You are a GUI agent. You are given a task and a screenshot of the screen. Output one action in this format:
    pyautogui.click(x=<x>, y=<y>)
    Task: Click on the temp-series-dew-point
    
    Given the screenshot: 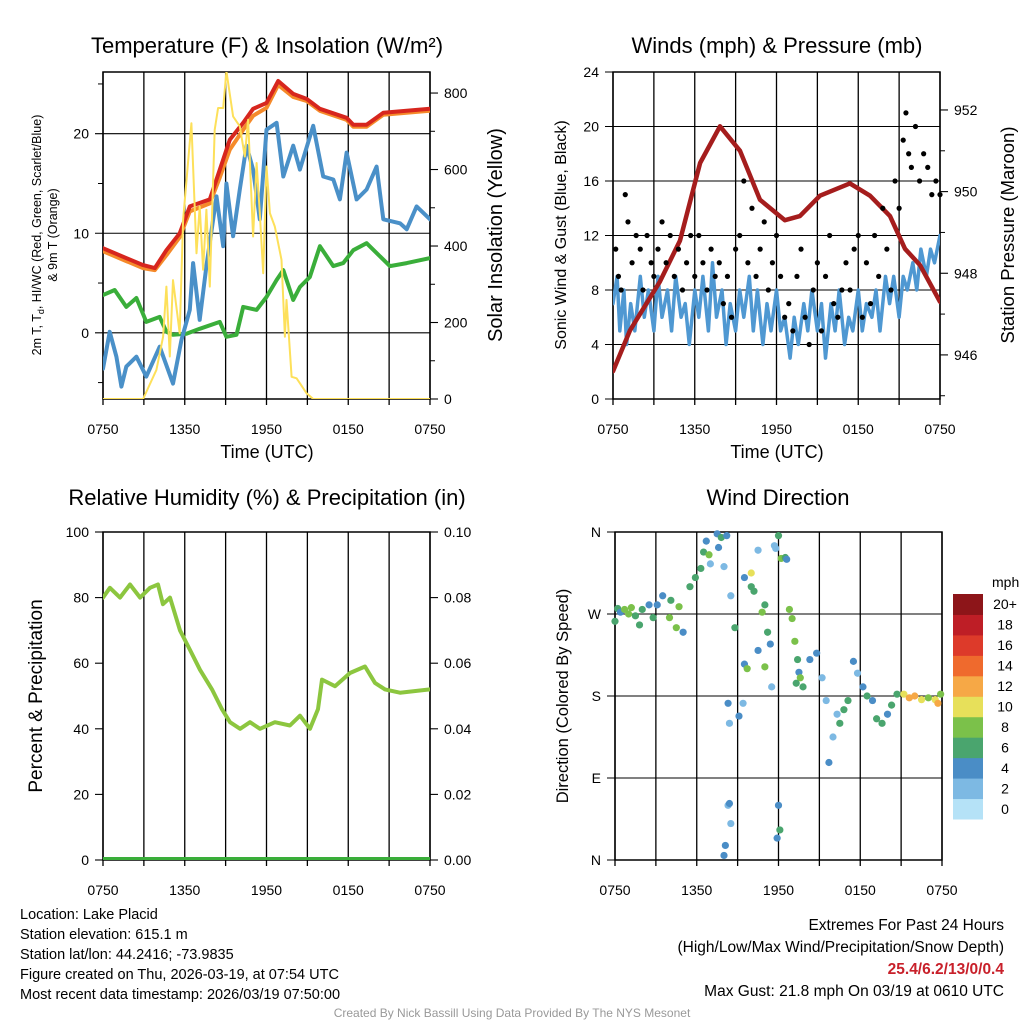 What is the action you would take?
    pyautogui.click(x=266, y=290)
    